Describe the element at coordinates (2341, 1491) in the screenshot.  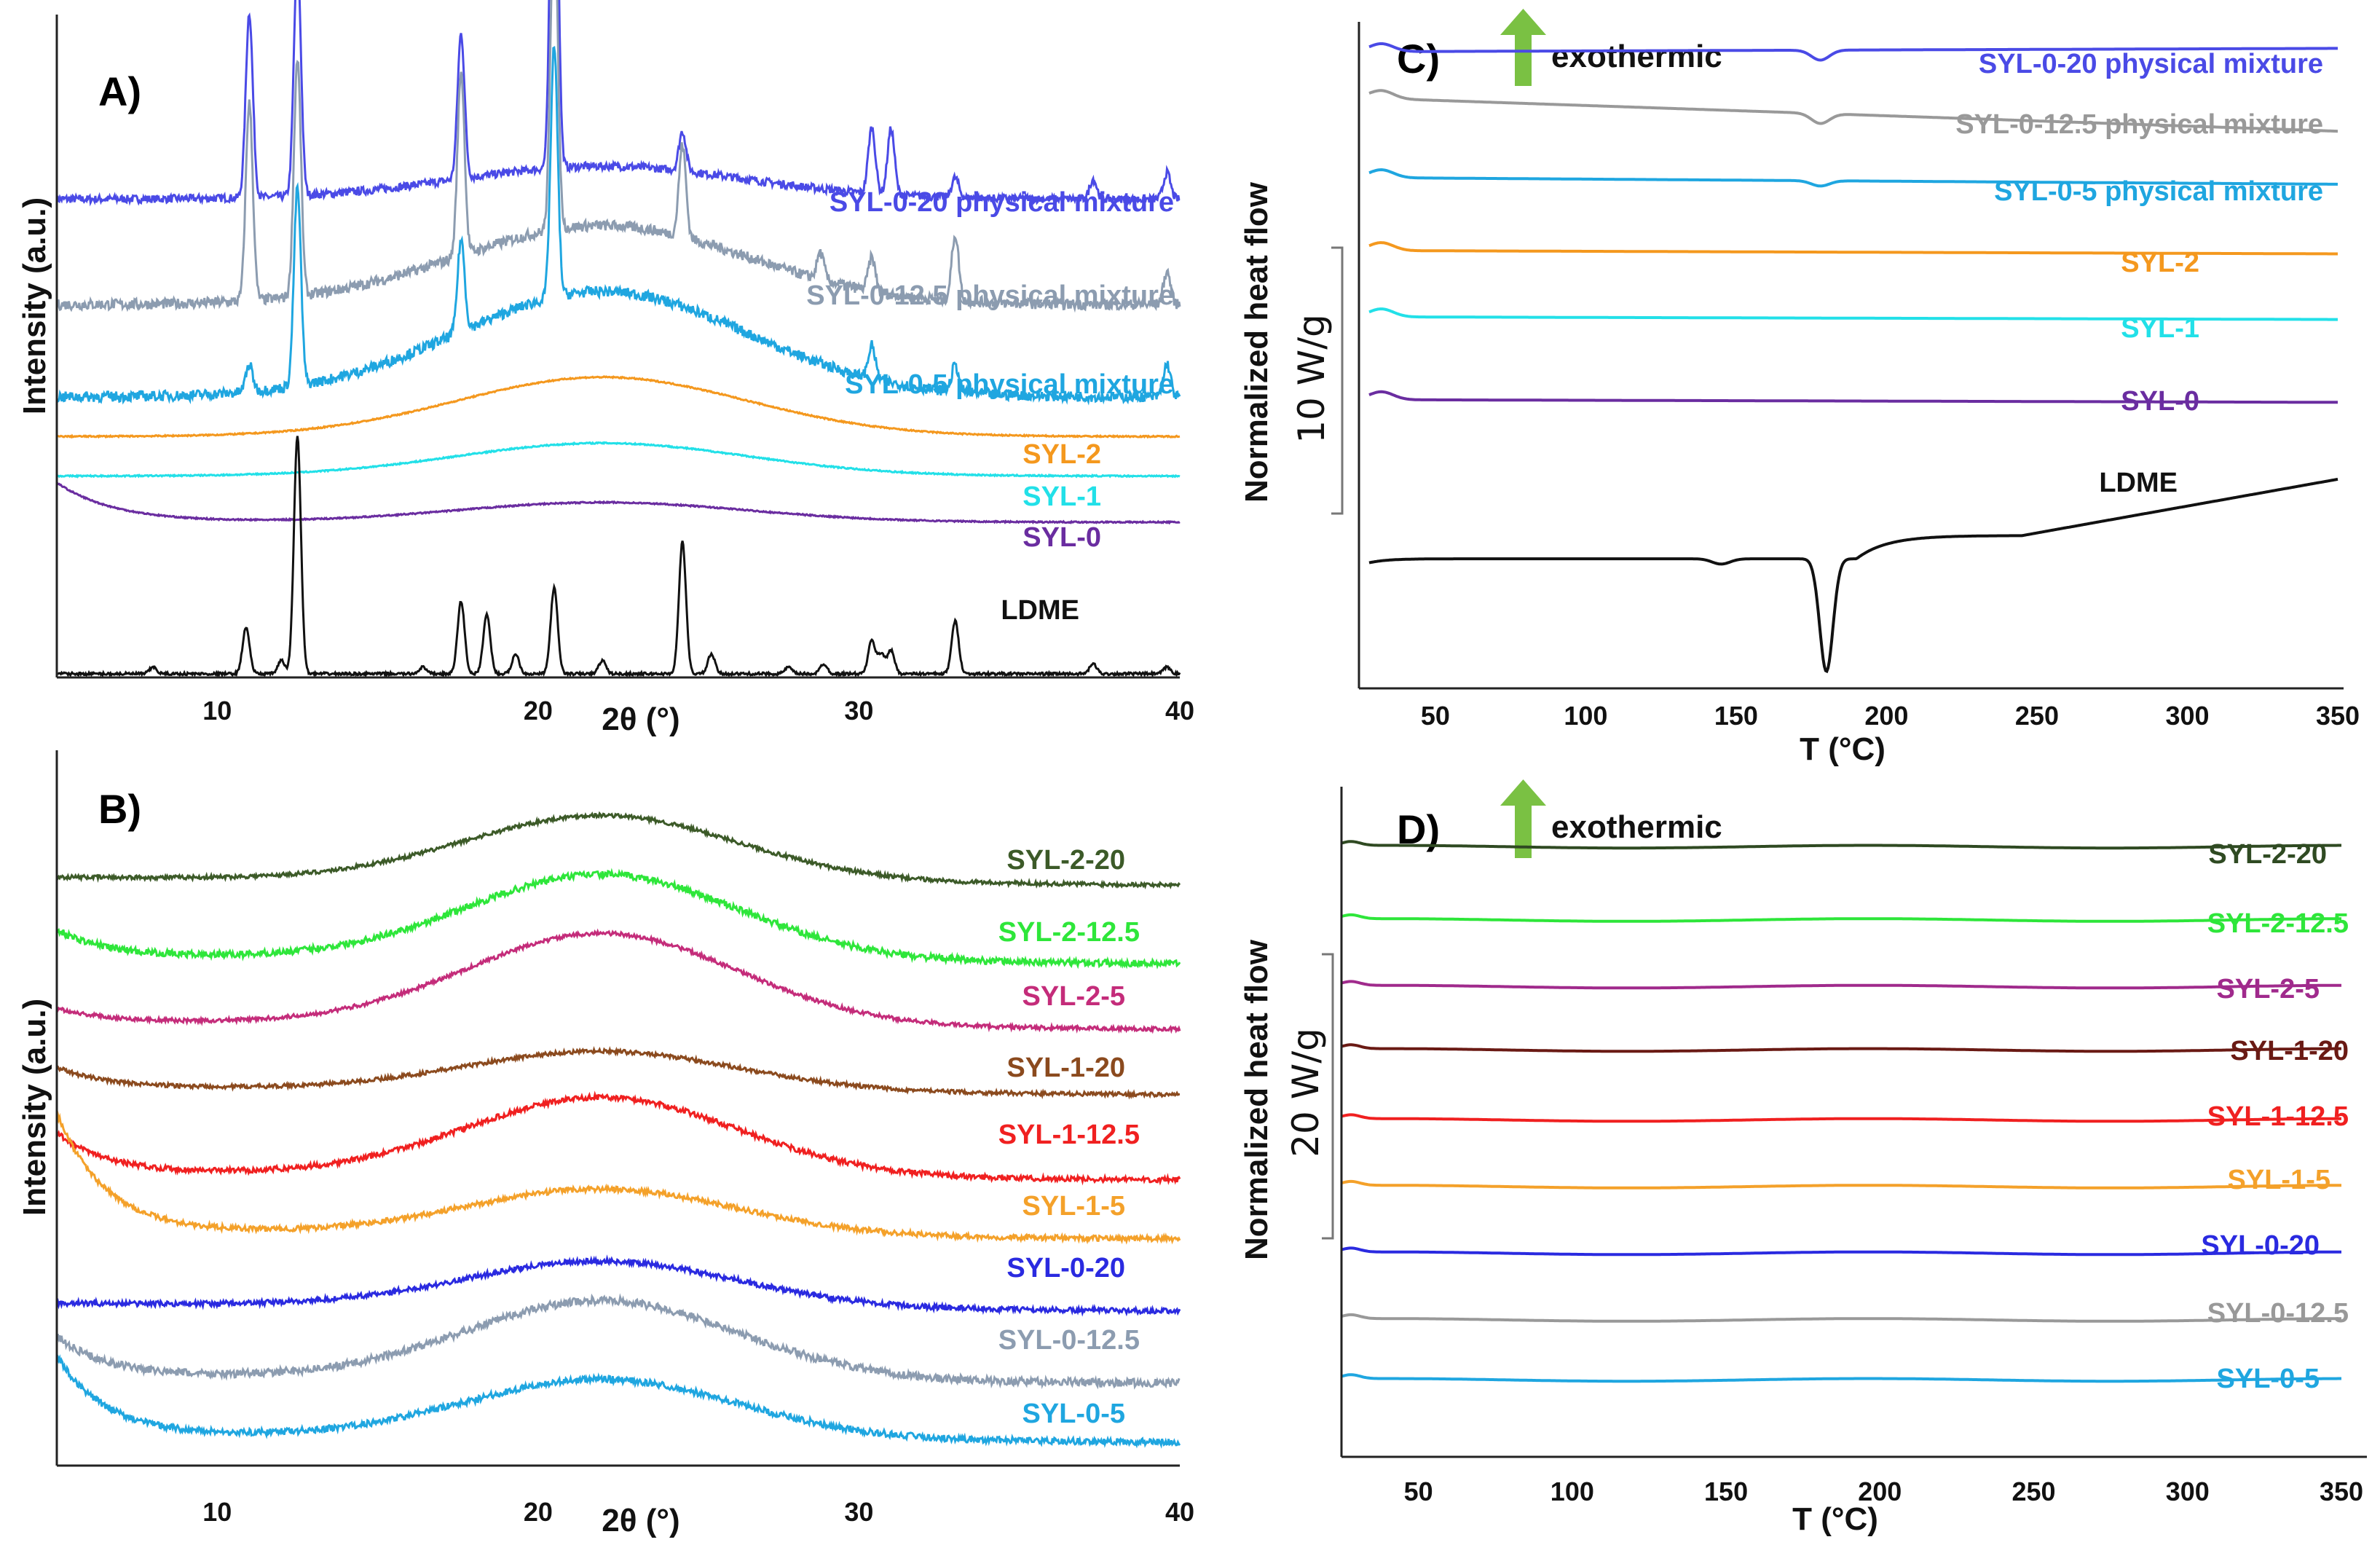
I see `x-tick-label-350: 350` at that location.